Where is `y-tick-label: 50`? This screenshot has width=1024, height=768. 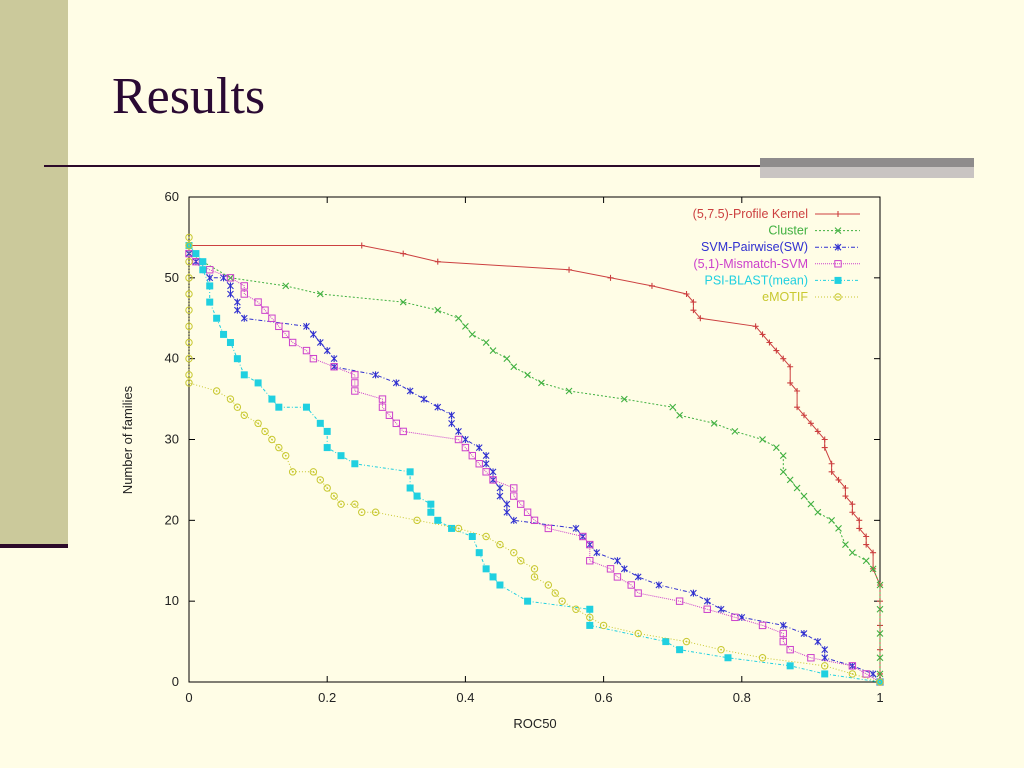
y-tick-label: 50 is located at coordinates (172, 277).